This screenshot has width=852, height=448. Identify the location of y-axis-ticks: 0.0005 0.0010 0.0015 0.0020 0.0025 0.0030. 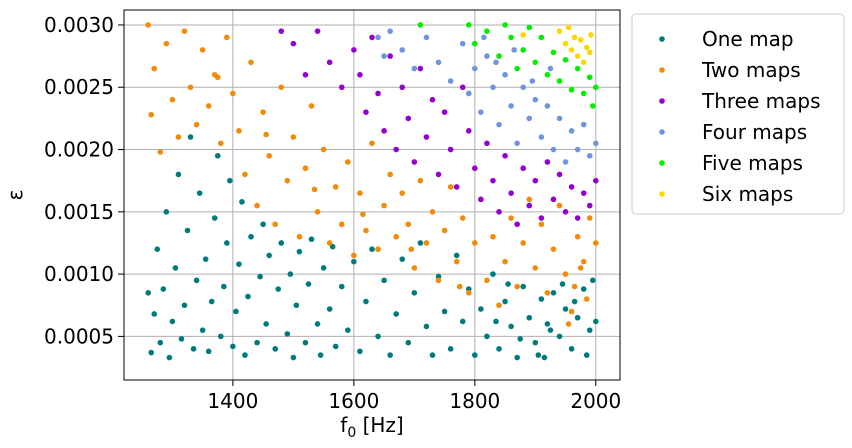
(84, 180).